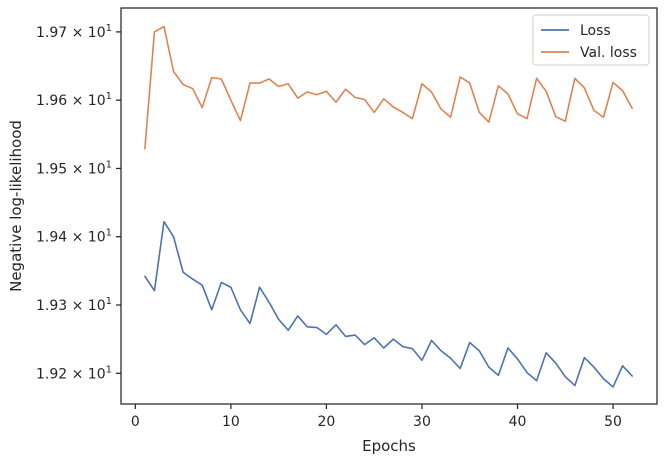  Describe the element at coordinates (376, 417) in the screenshot. I see `x-axis-ticks: 0 10 20 30 40 50` at that location.